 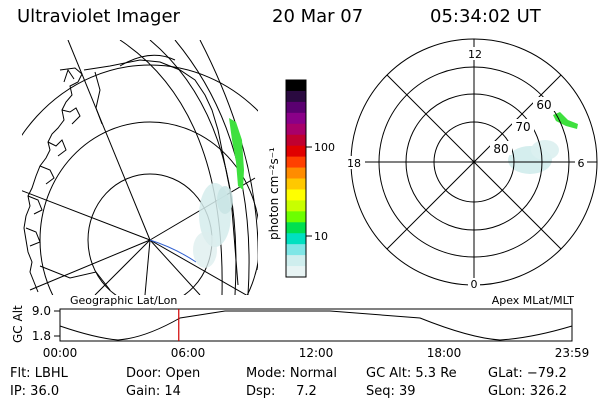 I want to click on lat-label-70: 70, so click(x=522, y=127).